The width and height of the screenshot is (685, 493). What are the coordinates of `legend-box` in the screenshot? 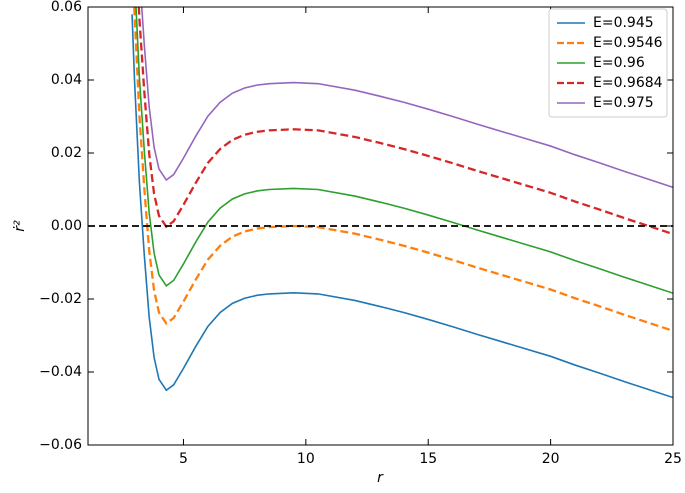 It's located at (608, 63).